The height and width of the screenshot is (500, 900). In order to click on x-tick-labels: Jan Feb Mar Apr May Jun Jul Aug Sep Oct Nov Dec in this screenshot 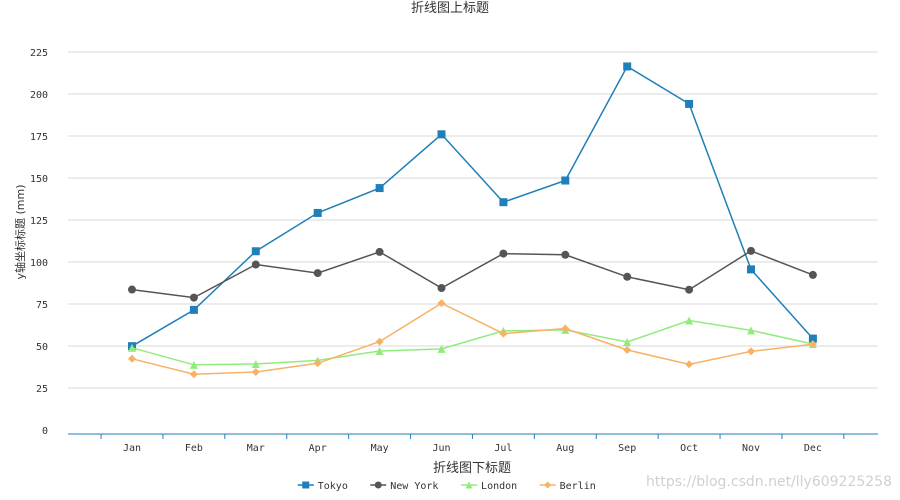, I will do `click(472, 448)`.